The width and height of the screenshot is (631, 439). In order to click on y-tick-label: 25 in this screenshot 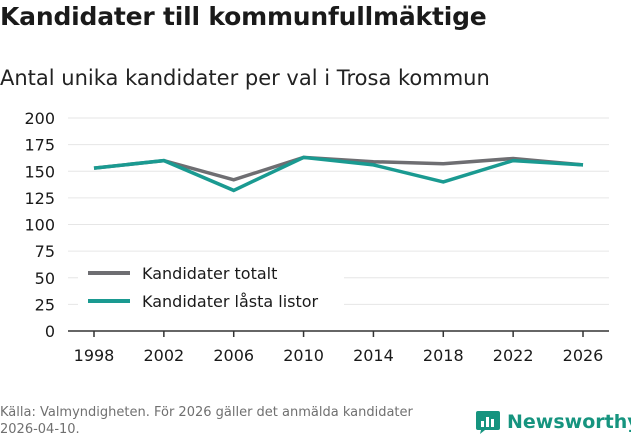, I will do `click(45, 304)`.